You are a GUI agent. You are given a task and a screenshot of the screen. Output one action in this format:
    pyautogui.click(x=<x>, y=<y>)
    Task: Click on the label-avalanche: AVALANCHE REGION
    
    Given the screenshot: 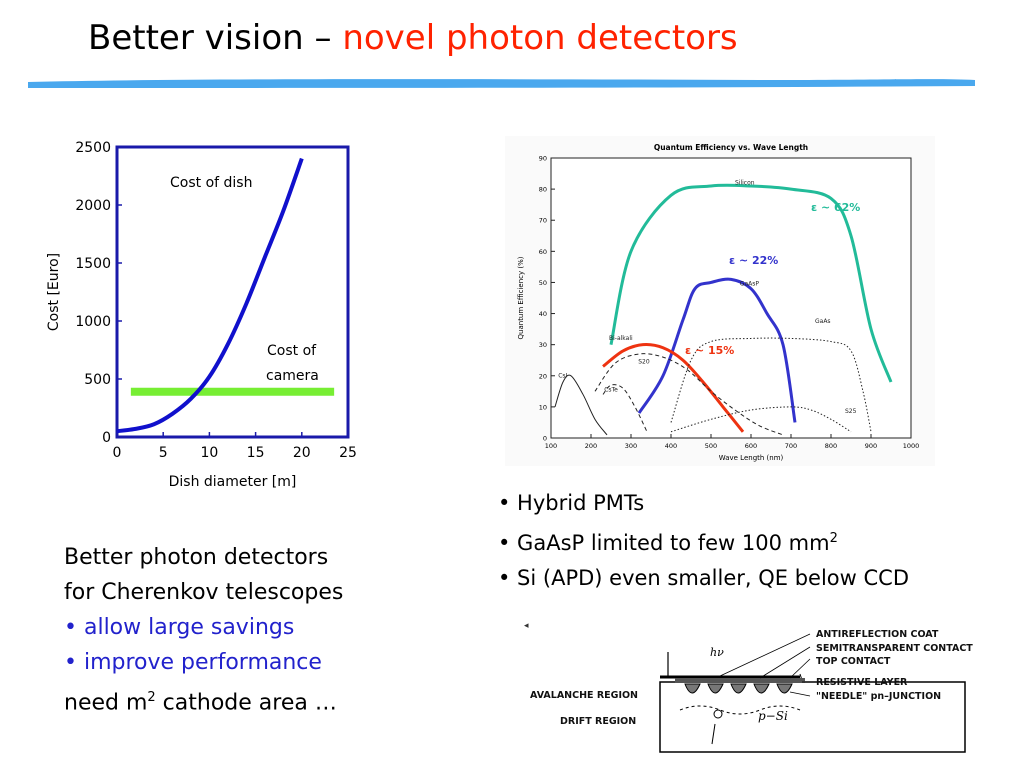 What is the action you would take?
    pyautogui.click(x=584, y=695)
    